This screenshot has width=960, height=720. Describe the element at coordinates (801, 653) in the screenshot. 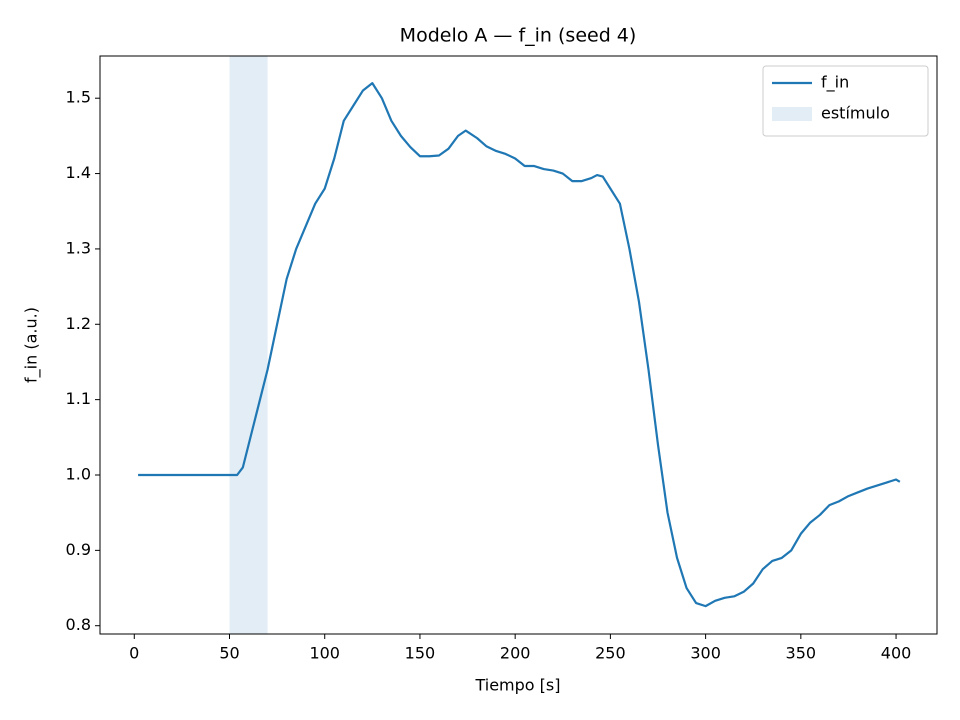

I see `x-tick-label: 350` at that location.